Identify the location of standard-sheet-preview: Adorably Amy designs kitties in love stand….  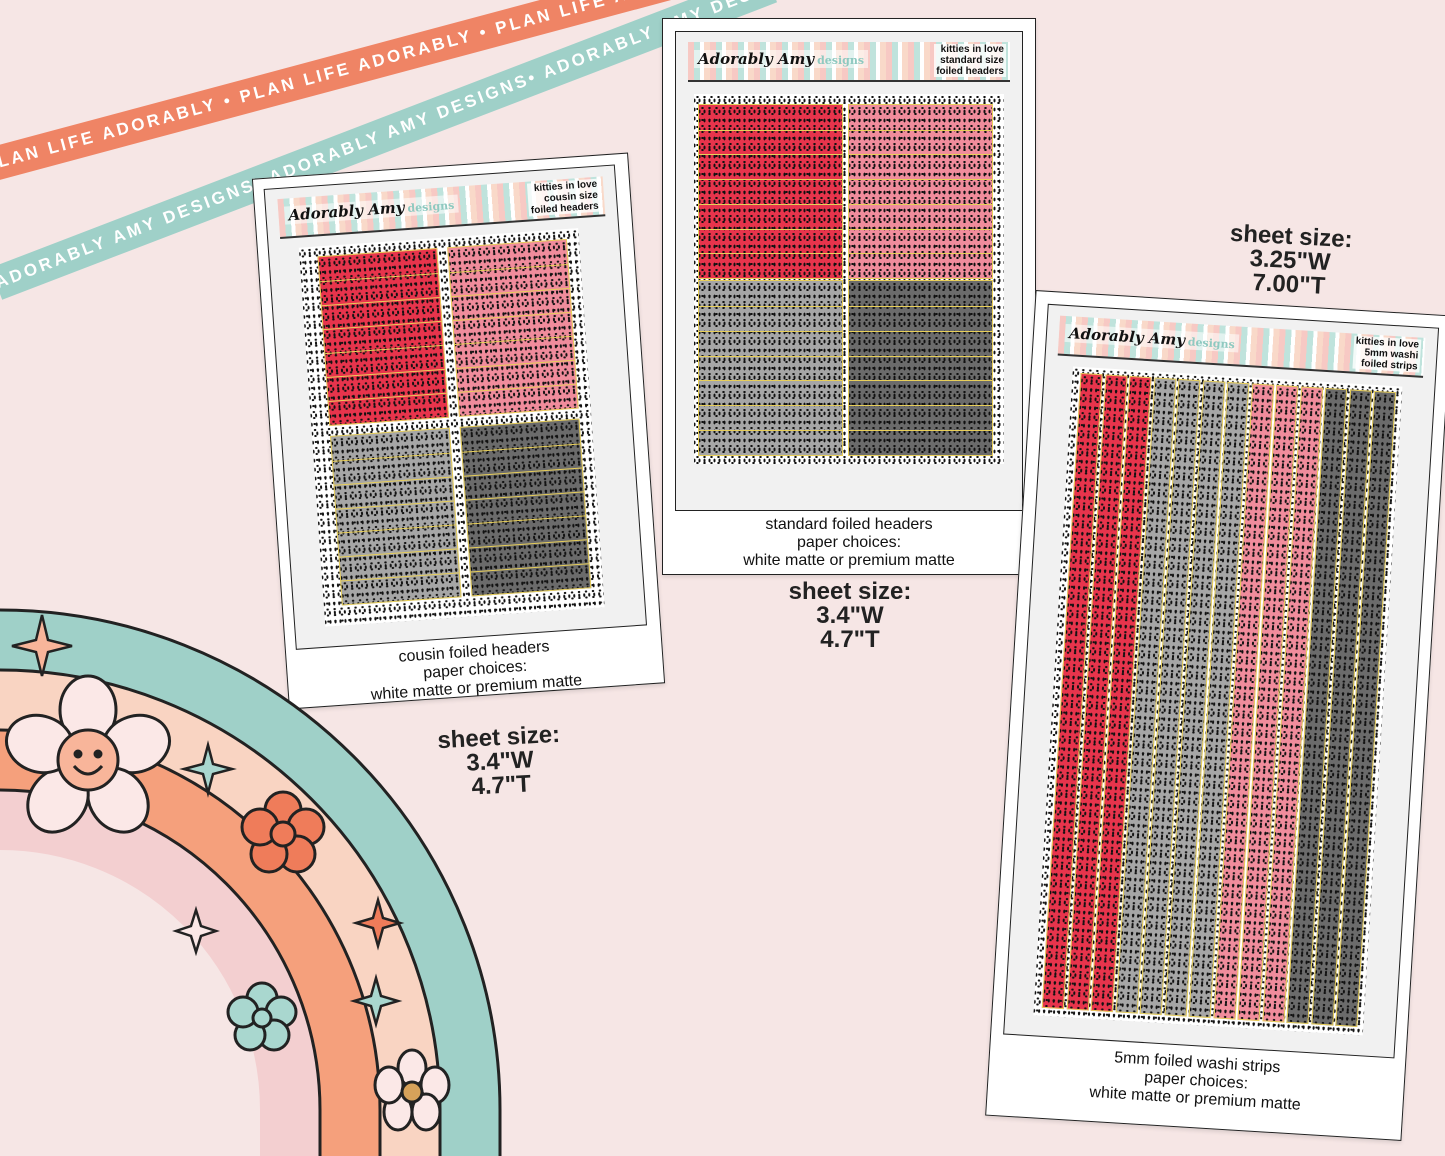
(849, 271).